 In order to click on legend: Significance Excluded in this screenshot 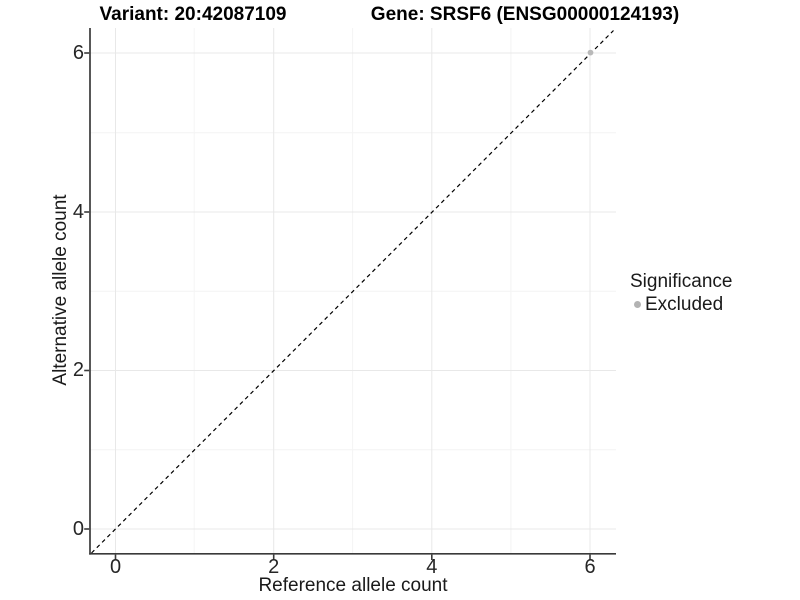, I will do `click(681, 293)`.